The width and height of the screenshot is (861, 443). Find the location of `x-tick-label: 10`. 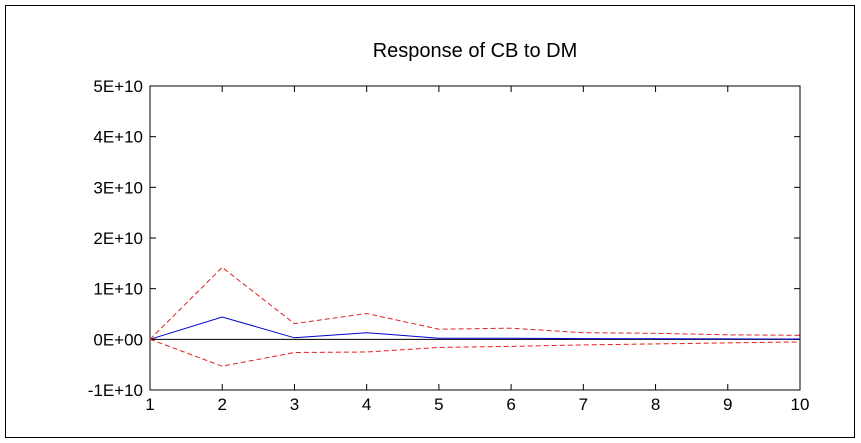

x-tick-label: 10 is located at coordinates (800, 404).